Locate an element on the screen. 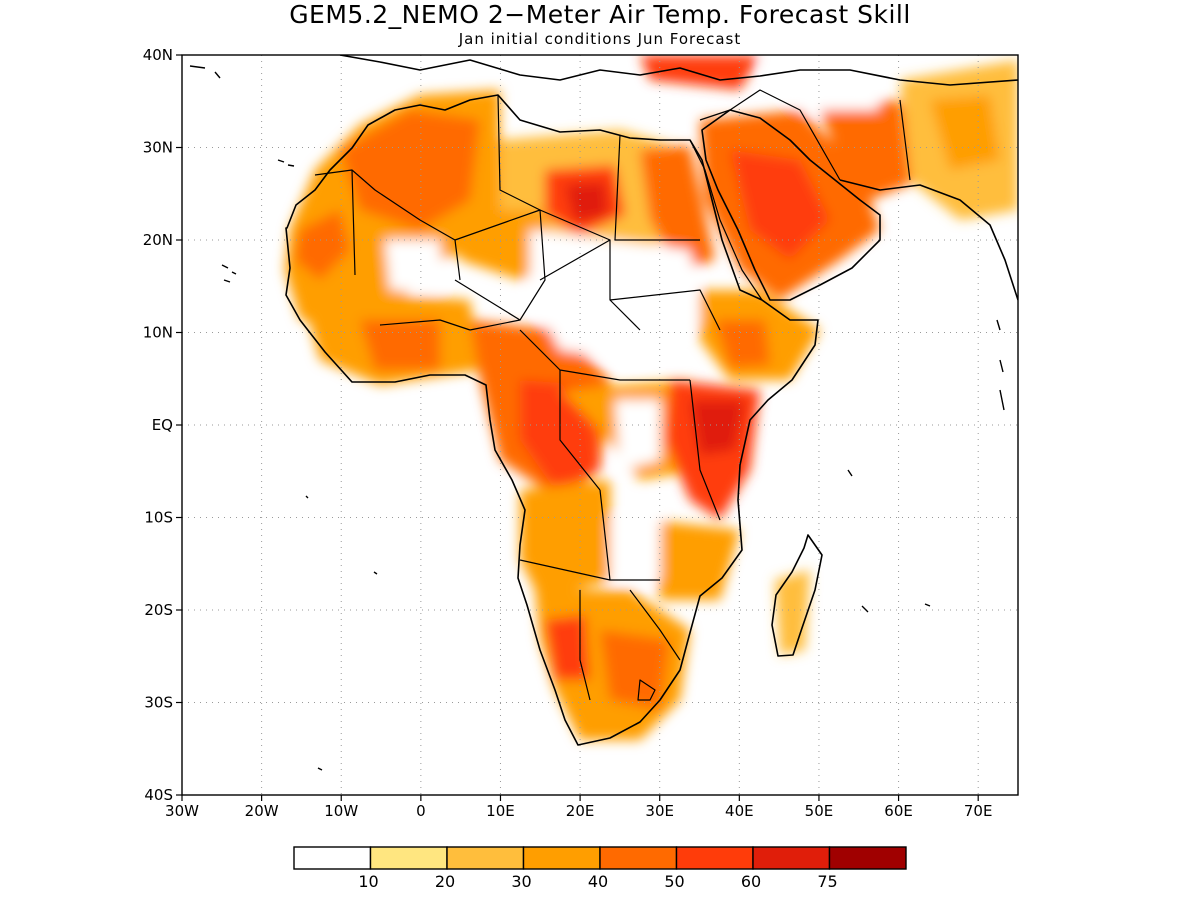 This screenshot has width=1200, height=900. colorbar-label: 20 is located at coordinates (445, 881).